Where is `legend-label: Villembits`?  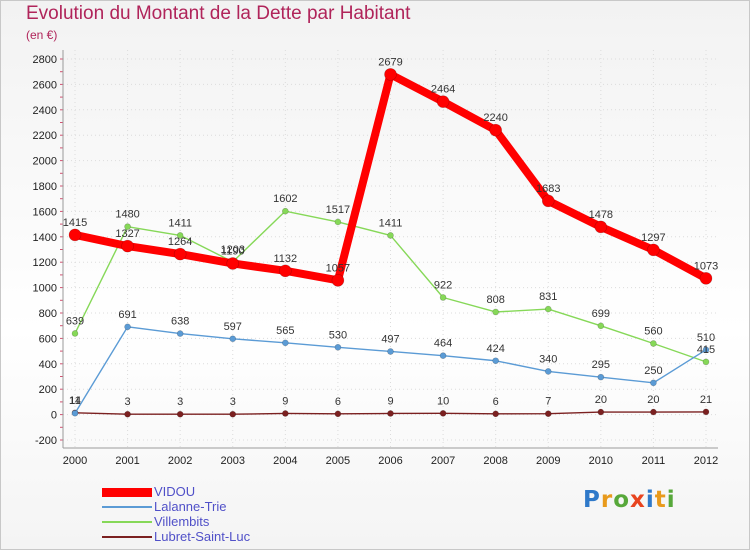 legend-label: Villembits is located at coordinates (182, 521).